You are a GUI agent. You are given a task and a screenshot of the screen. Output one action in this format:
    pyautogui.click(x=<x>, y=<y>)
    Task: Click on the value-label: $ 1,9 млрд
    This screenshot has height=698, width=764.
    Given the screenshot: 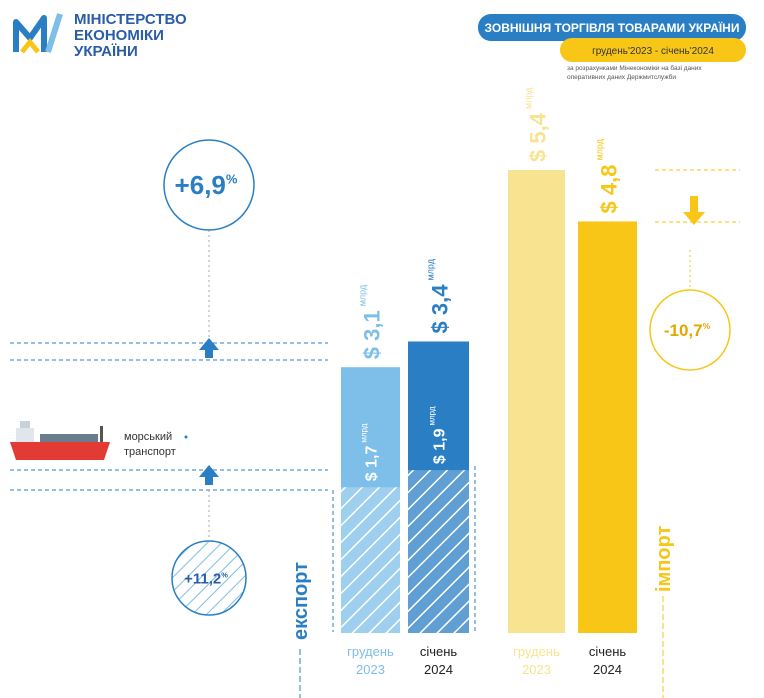 What is the action you would take?
    pyautogui.click(x=438, y=435)
    